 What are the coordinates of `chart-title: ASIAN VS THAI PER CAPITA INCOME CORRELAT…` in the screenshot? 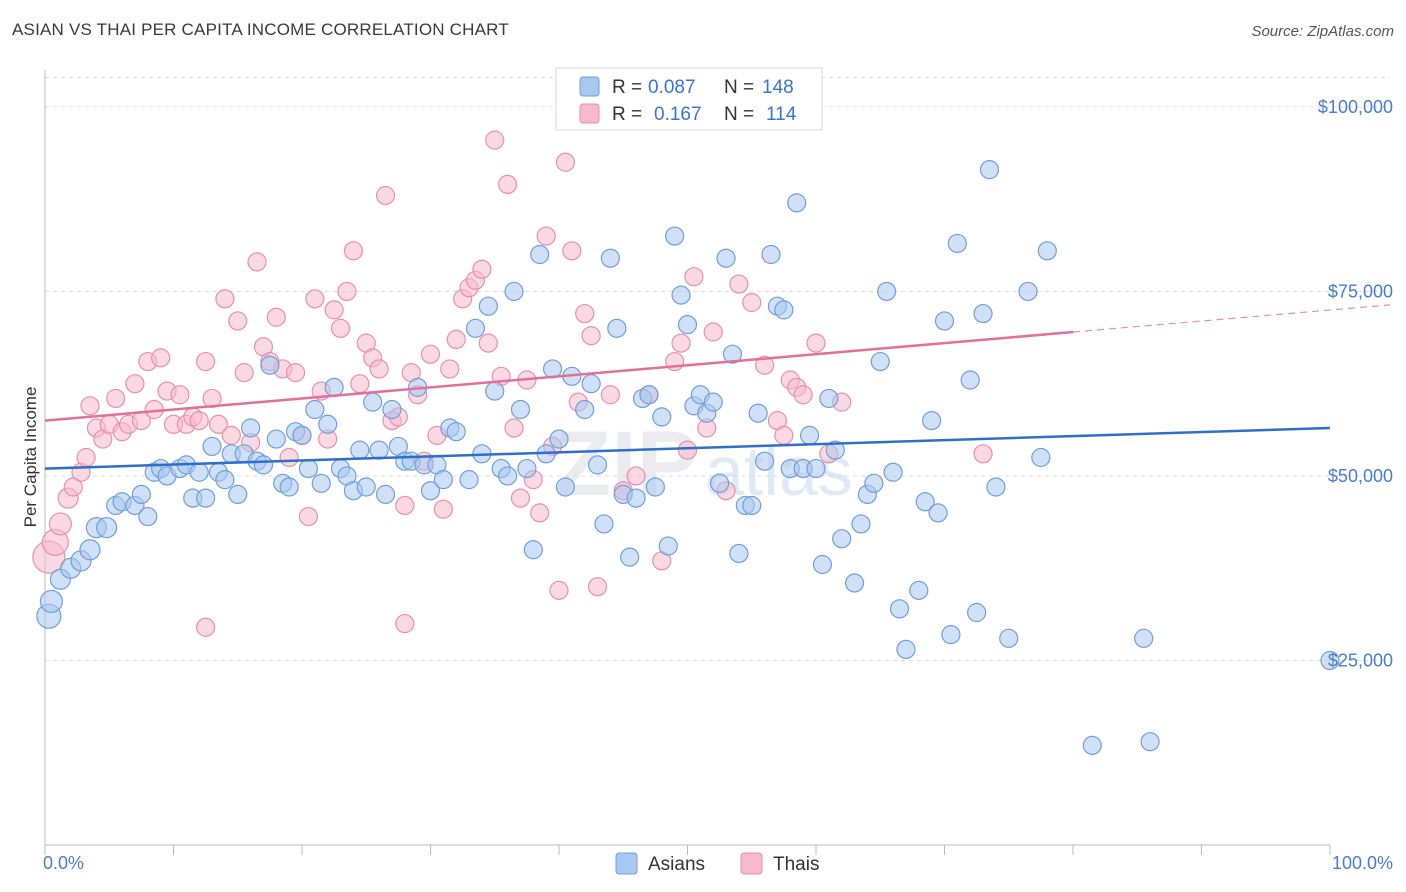 It's located at (260, 29).